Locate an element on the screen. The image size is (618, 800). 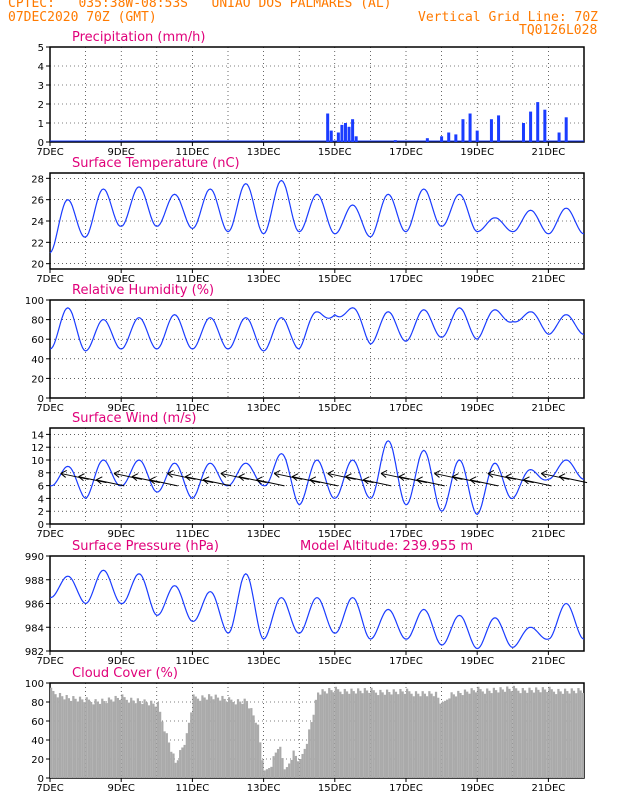
x-tick-label: 19DEC is located at coordinates (477, 279).